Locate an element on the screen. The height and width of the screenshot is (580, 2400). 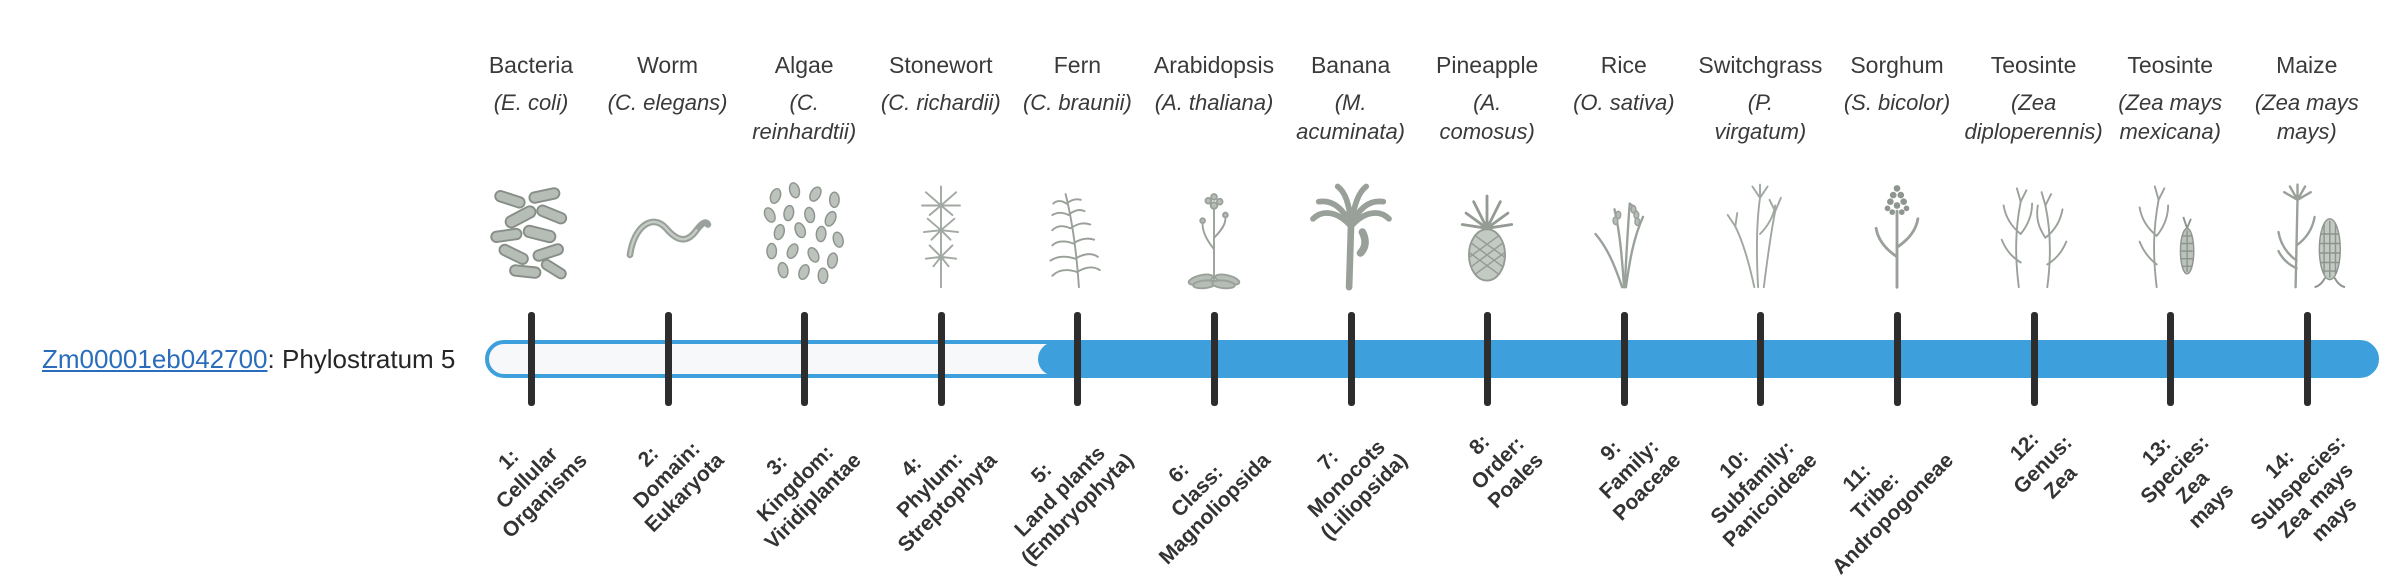
stratum-label: 3: Kingdom: Viridiplantae is located at coordinates (808, 497).